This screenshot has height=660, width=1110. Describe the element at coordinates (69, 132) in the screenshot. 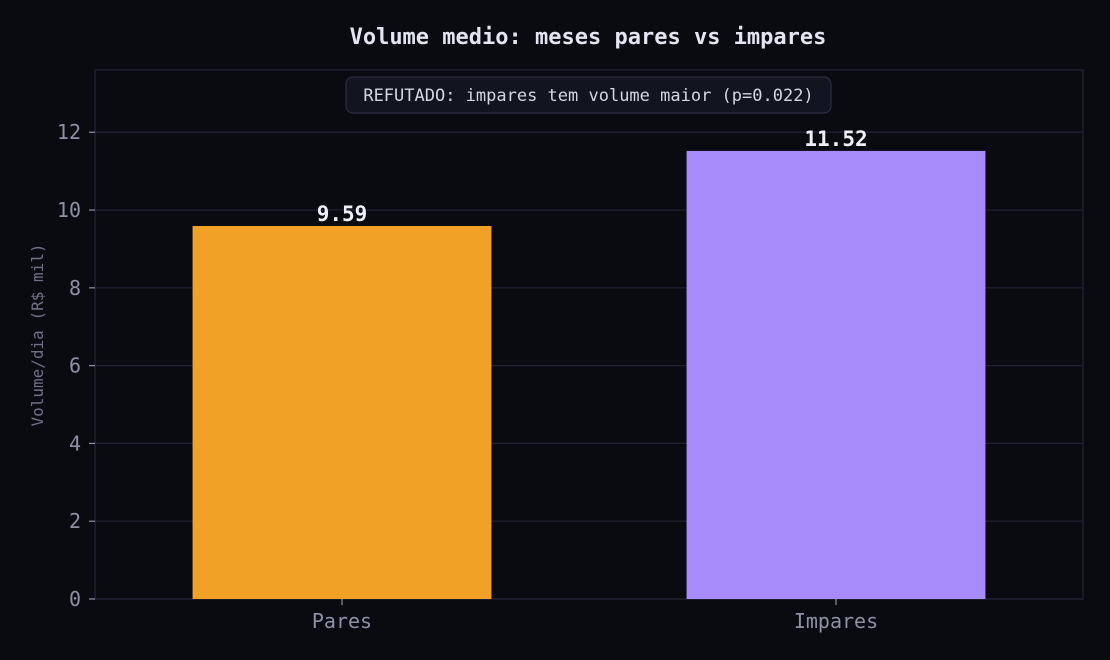

I see `y-tick-label: 12` at that location.